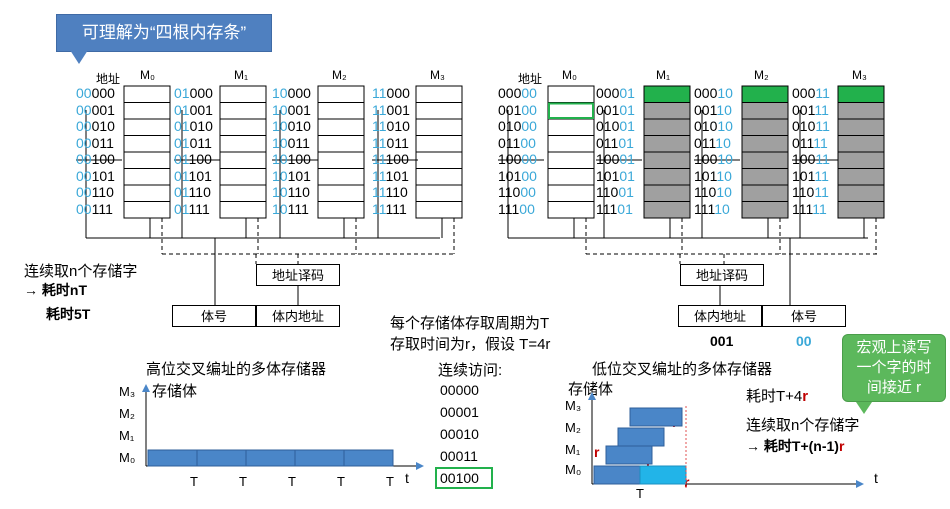 This screenshot has height=509, width=950. I want to click on note-cost-formula: → 耗时T+(n-1)r, so click(795, 446).